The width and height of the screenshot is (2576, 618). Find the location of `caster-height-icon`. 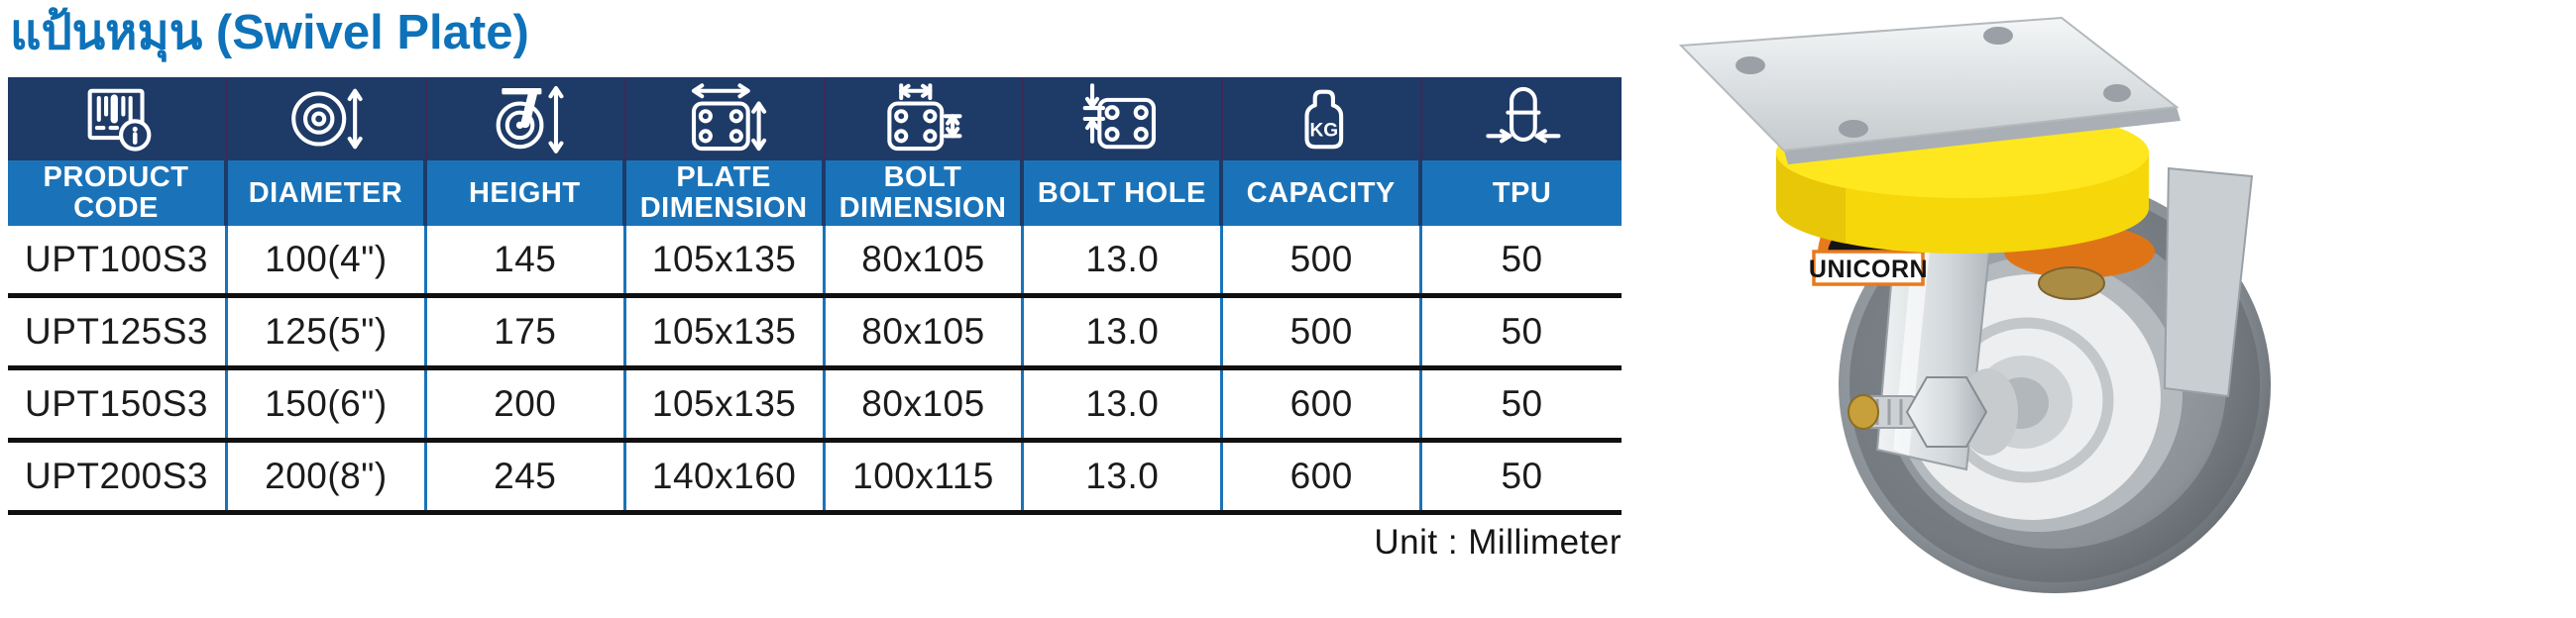

caster-height-icon is located at coordinates (526, 118).